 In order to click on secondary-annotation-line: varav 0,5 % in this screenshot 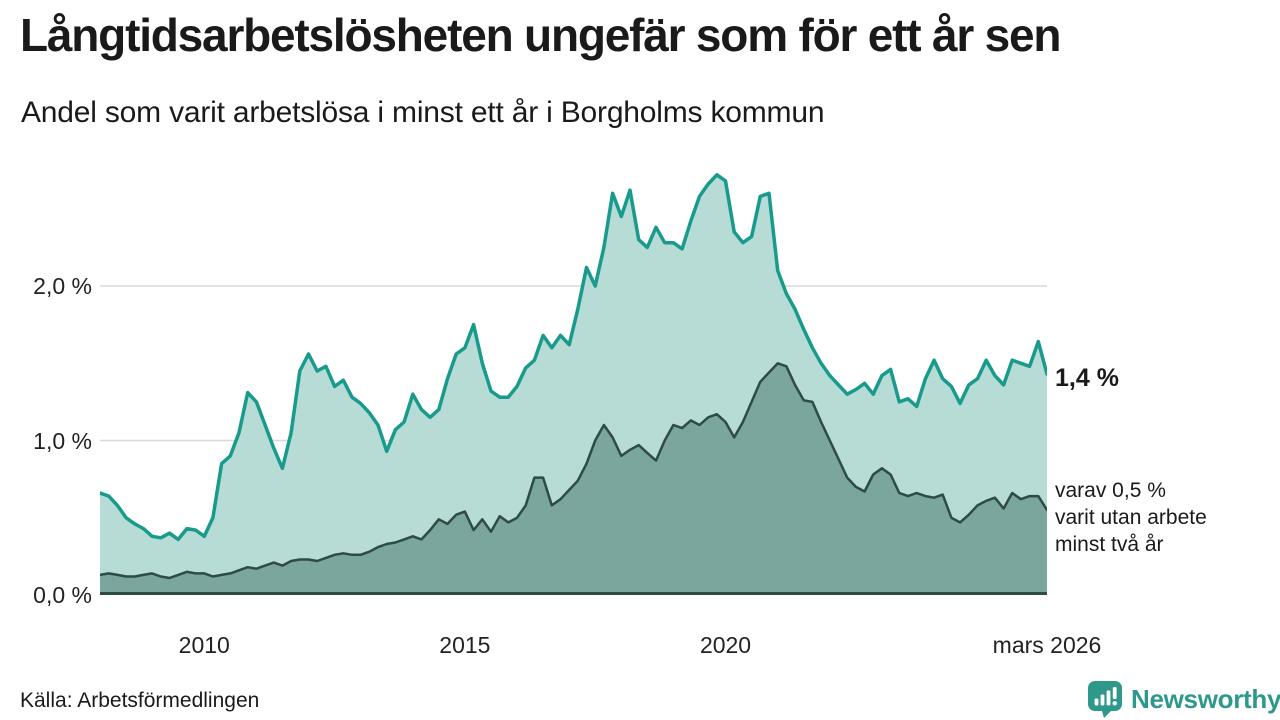, I will do `click(1110, 490)`.